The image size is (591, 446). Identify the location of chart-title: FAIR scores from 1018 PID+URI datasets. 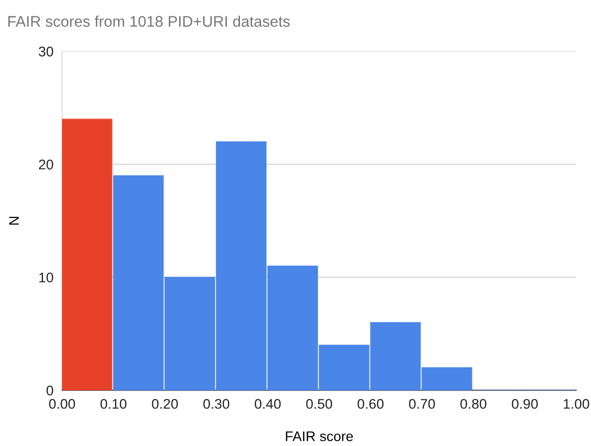
(149, 21).